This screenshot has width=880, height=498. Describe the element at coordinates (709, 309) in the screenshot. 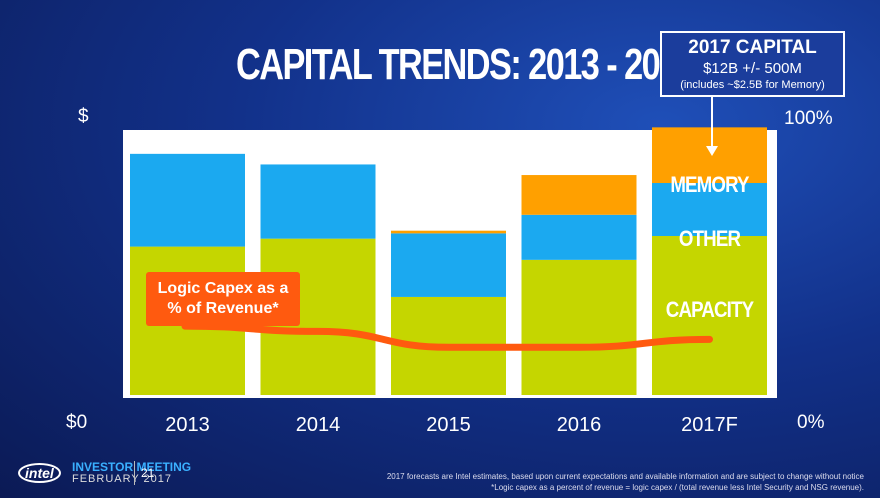

I see `capacity-label: CAPACITY` at that location.